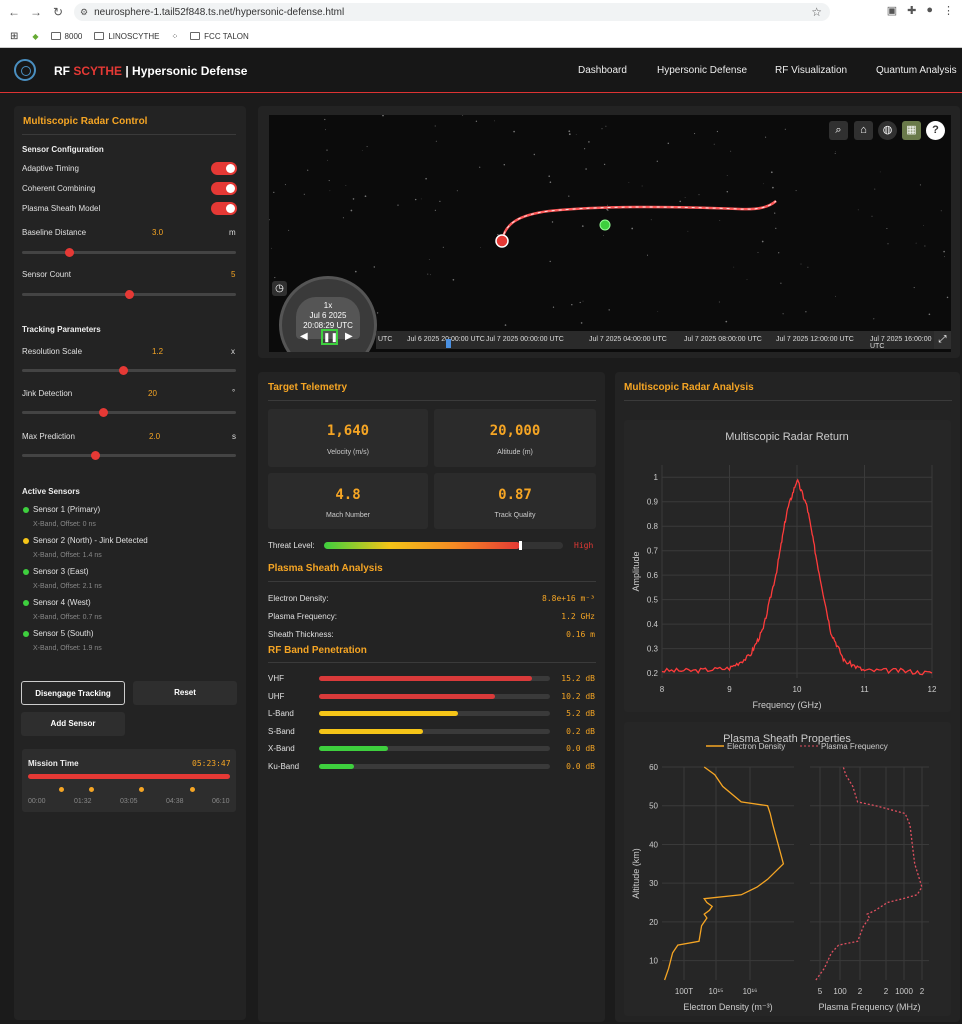 The width and height of the screenshot is (962, 1024). What do you see at coordinates (224, 168) in the screenshot?
I see `adaptive-timing-toggle` at bounding box center [224, 168].